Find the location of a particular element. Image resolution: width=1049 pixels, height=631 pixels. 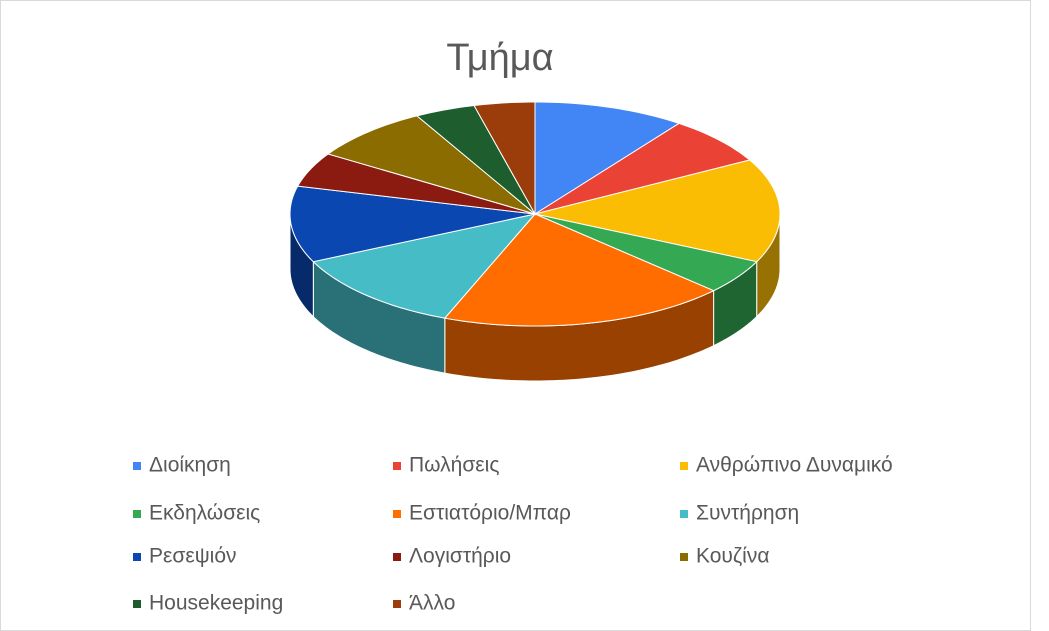

legend-label: Λογιστήριο is located at coordinates (460, 556).